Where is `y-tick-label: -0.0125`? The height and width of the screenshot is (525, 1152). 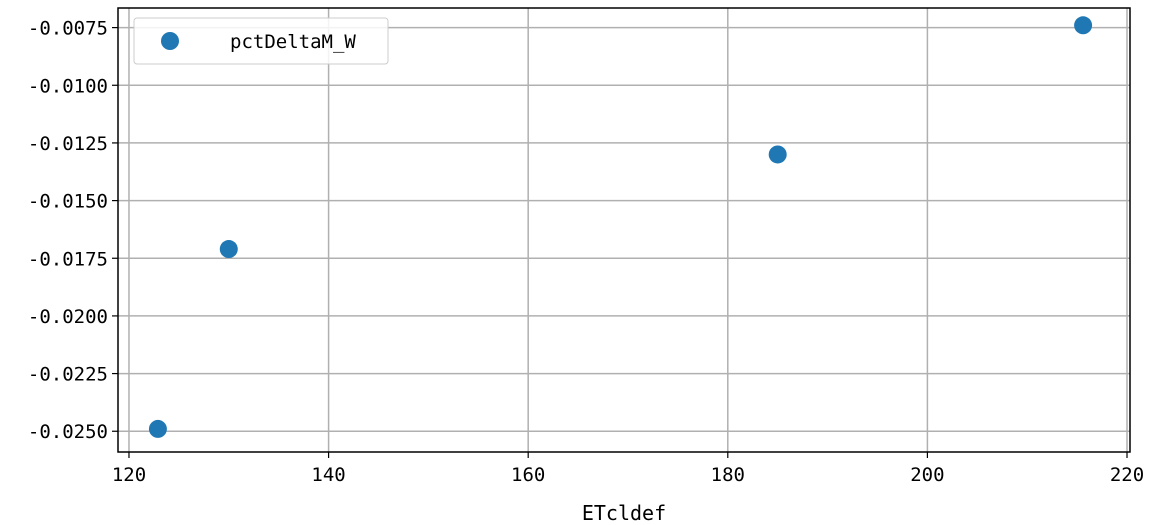 y-tick-label: -0.0125 is located at coordinates (68, 144).